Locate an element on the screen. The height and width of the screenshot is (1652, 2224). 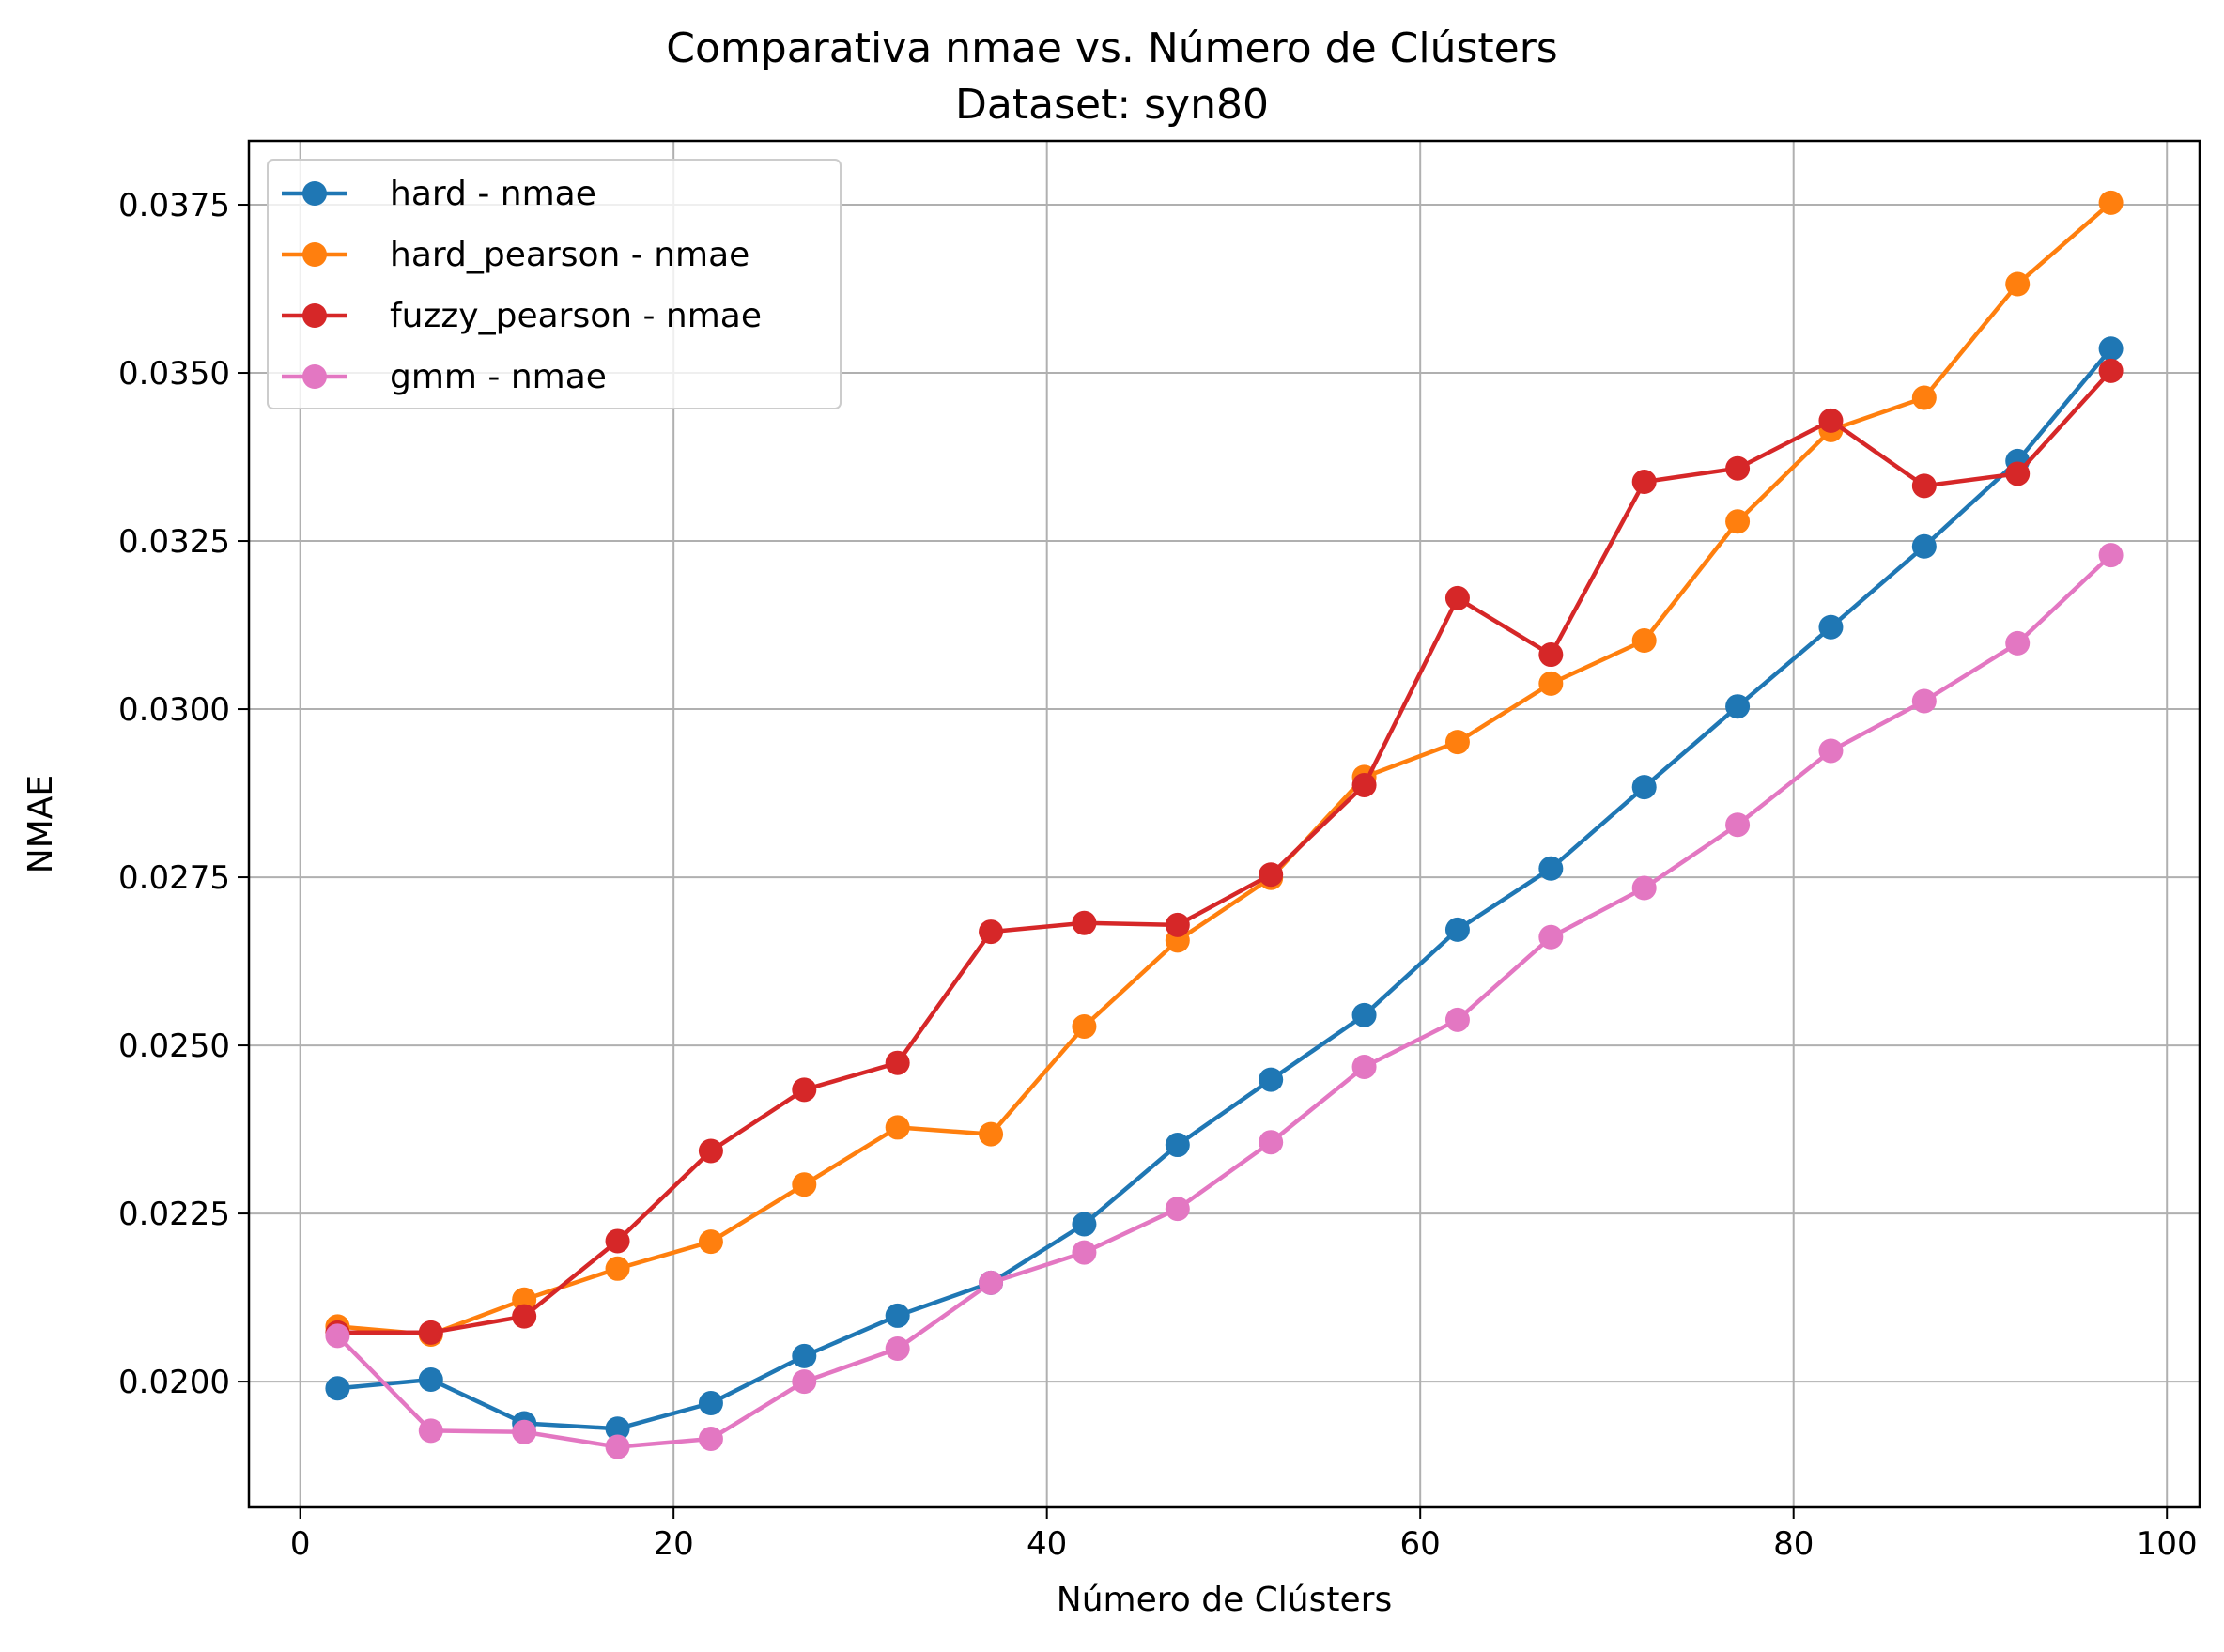
y-tick-label: 0.0300 is located at coordinates (174, 710).